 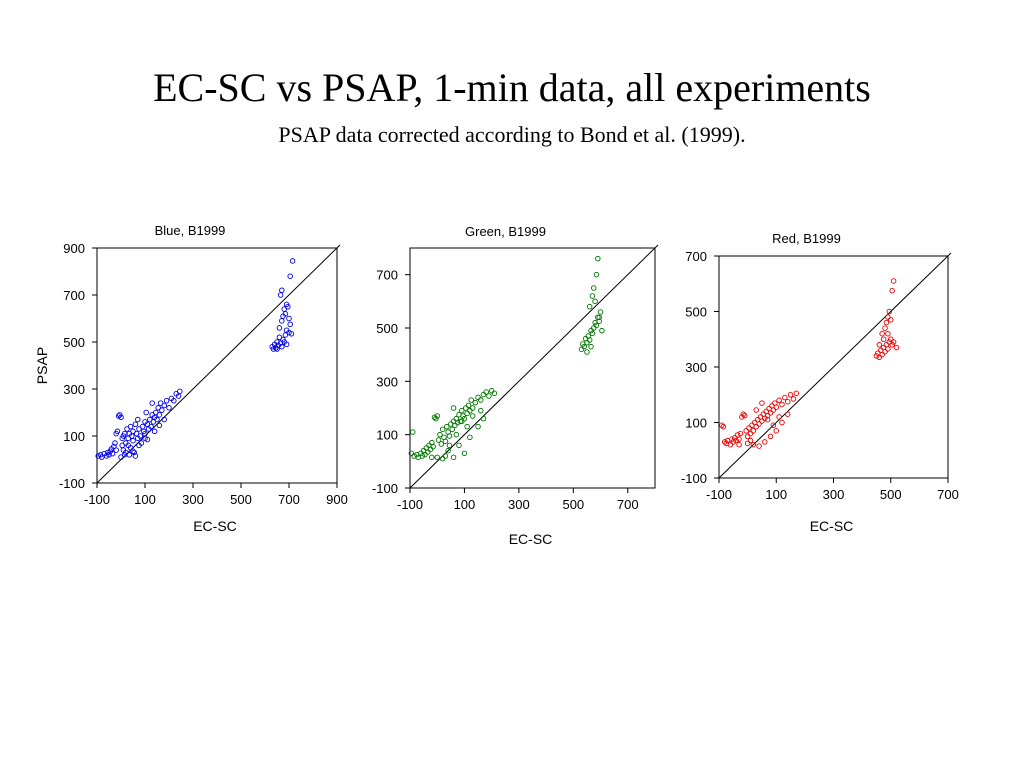 What do you see at coordinates (696, 256) in the screenshot?
I see `y-tick-label: 700` at bounding box center [696, 256].